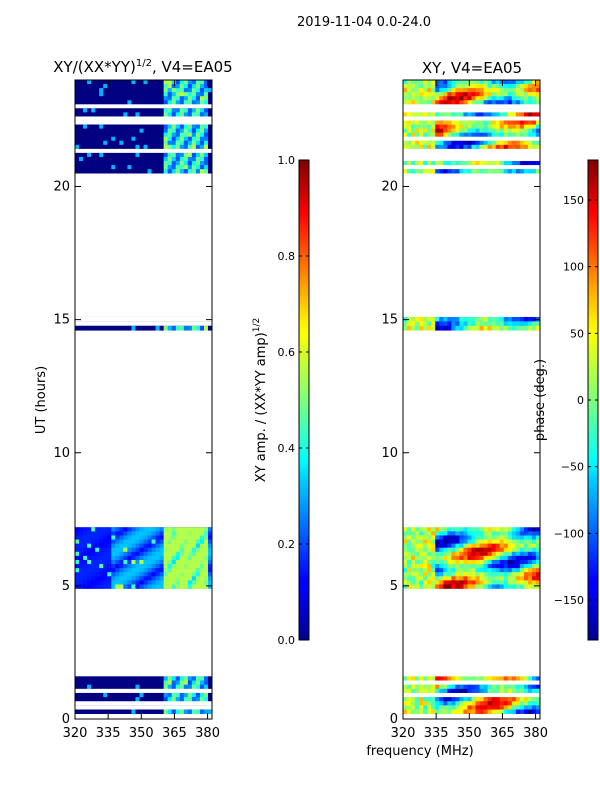 The height and width of the screenshot is (800, 600). What do you see at coordinates (143, 558) in the screenshot?
I see `amplitude-data-block` at bounding box center [143, 558].